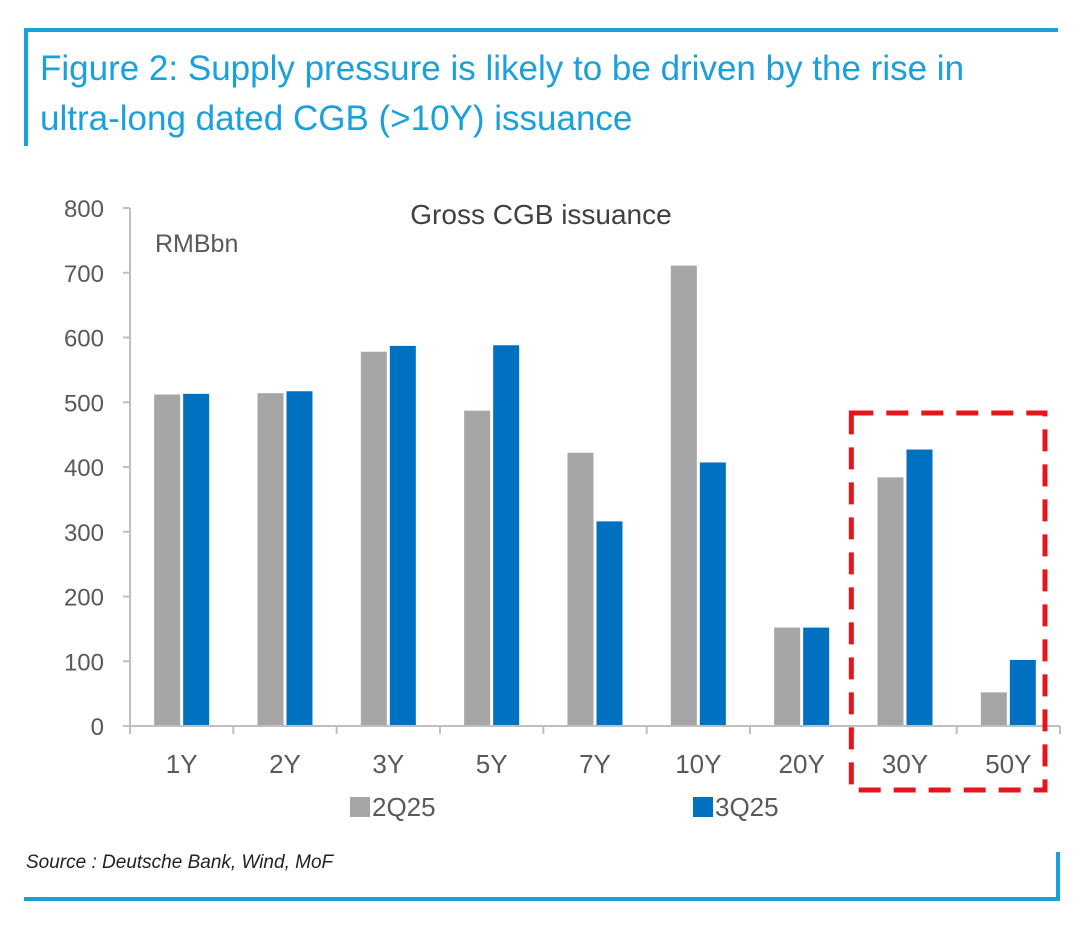 The width and height of the screenshot is (1080, 940). I want to click on y-tick-label: 200, so click(84, 598).